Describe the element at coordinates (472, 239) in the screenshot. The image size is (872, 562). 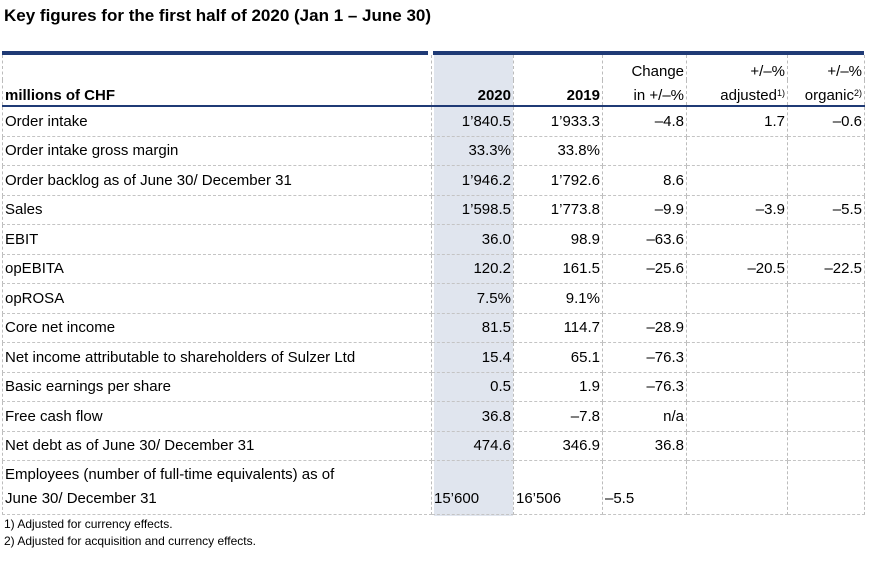
I see `cell-2020: 36.0` at that location.